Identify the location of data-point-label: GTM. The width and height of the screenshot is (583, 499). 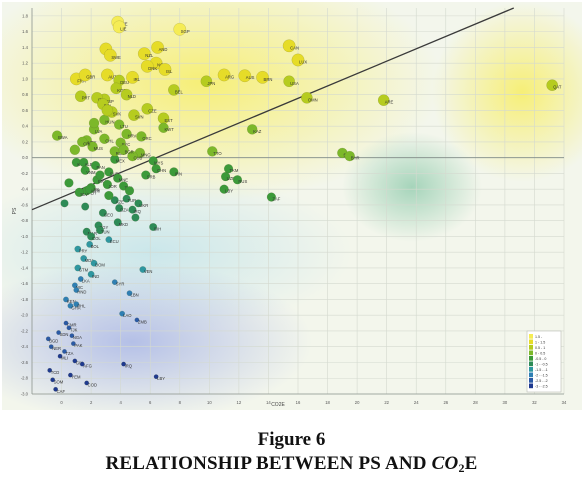
(84, 269).